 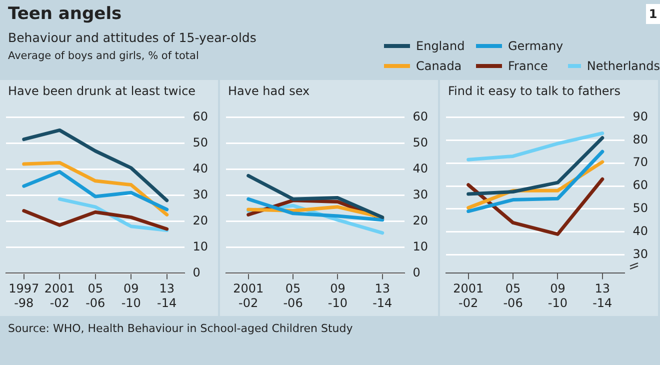 I want to click on legend-label: Germany, so click(x=536, y=46).